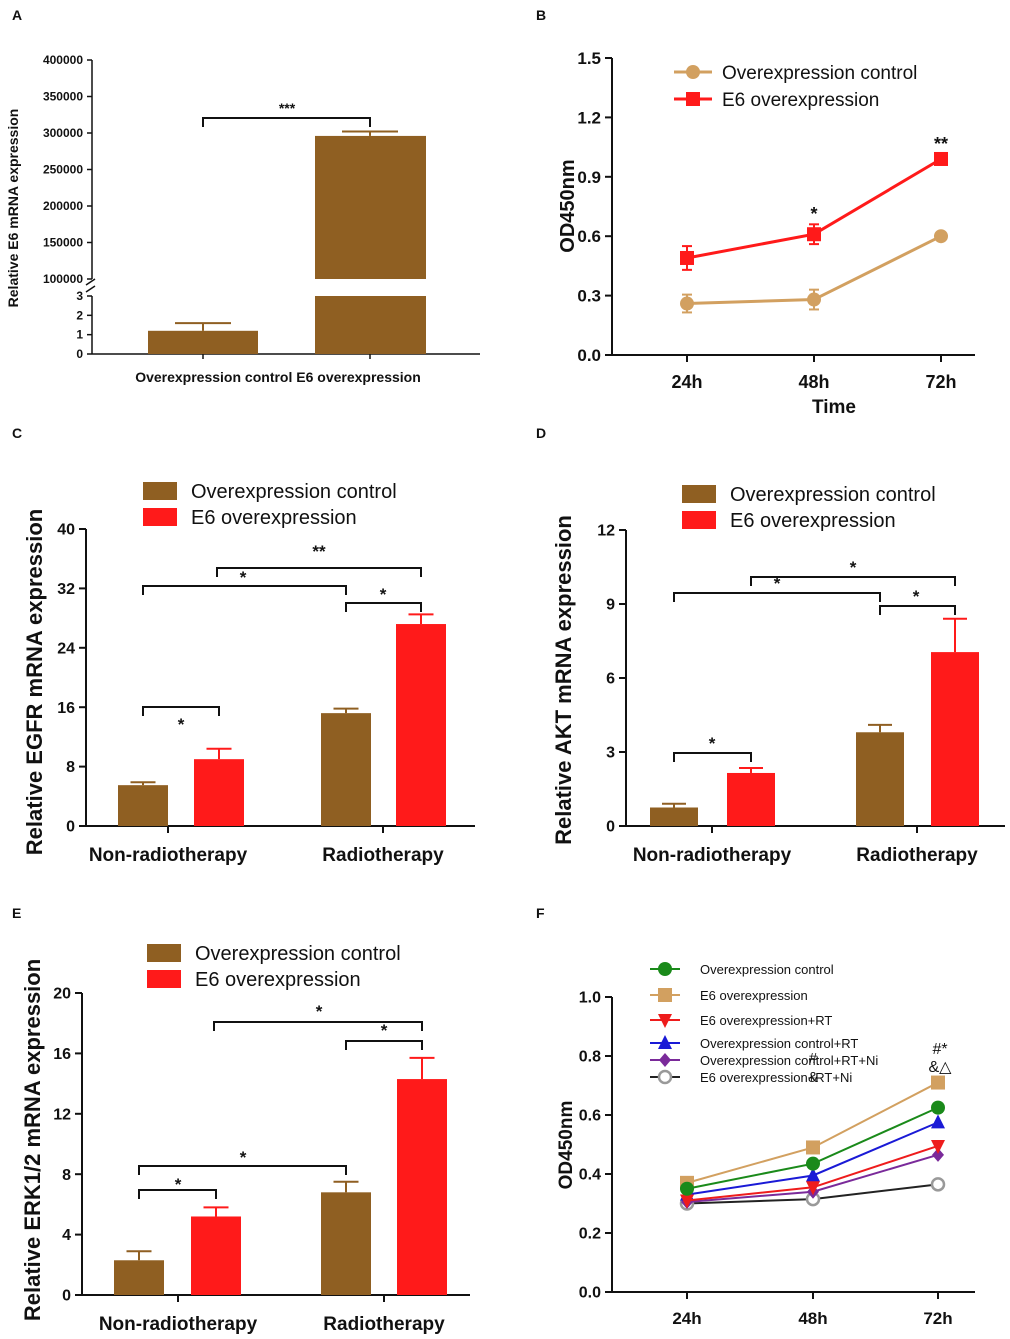 The image size is (1010, 1339). I want to click on e-y-tick-label: 4, so click(66, 1235).